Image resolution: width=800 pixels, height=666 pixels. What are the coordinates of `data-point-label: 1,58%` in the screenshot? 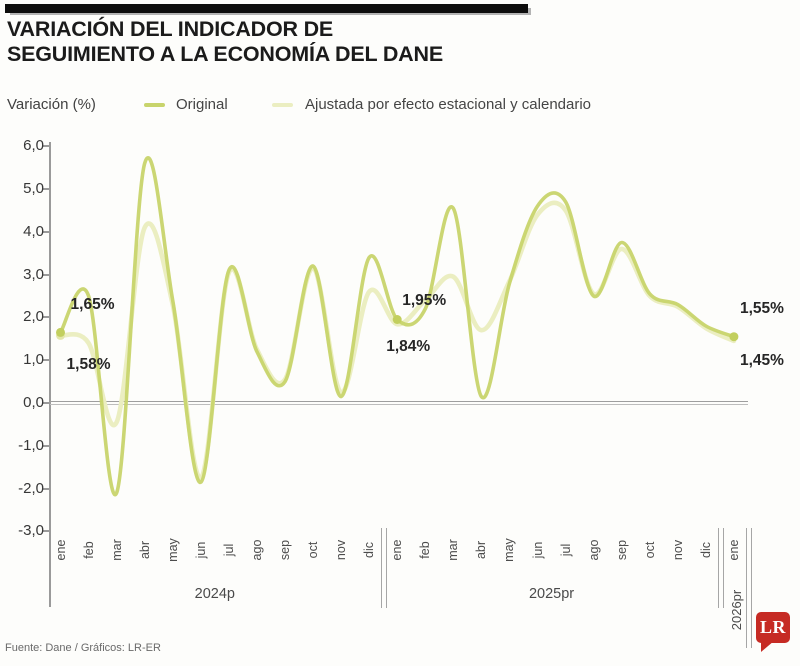 It's located at (88, 365).